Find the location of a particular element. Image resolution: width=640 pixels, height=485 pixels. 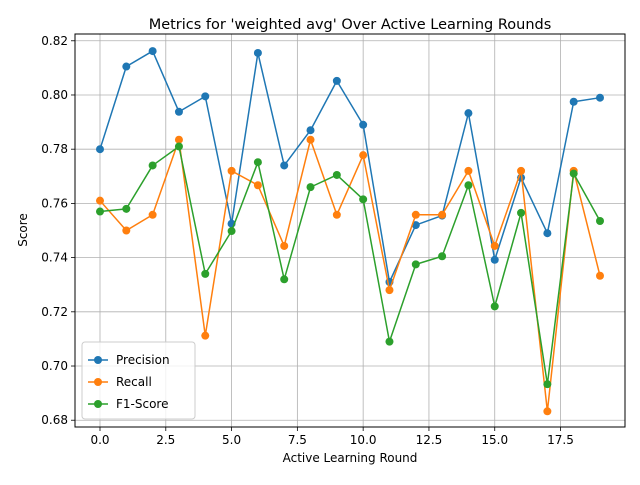

y-tick-label: 0.68 is located at coordinates (54, 420).